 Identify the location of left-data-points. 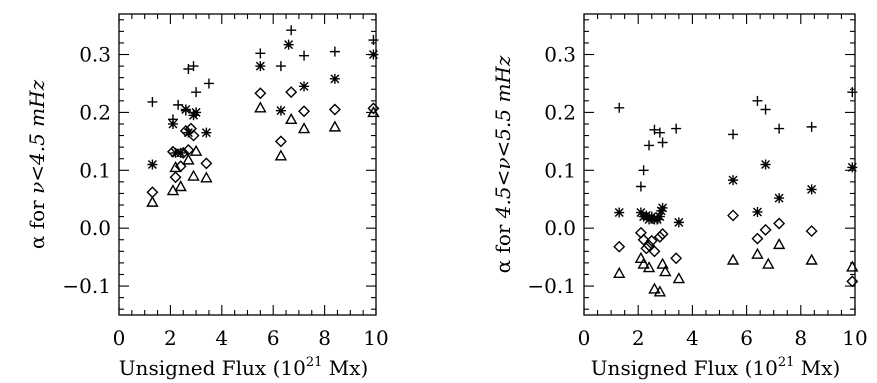
(263, 116).